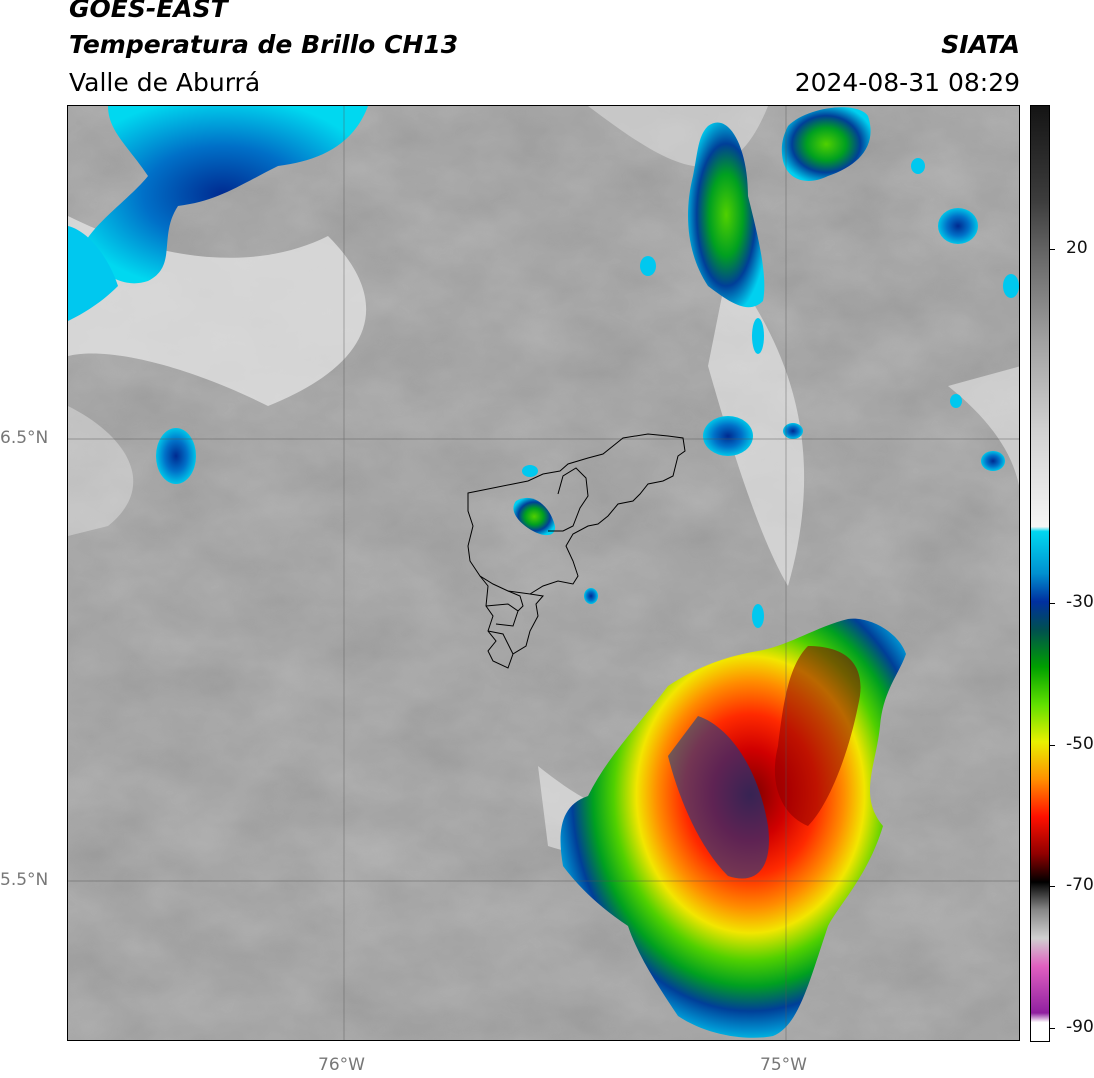 This screenshot has height=1078, width=1094. I want to click on product-title: Temperatura de Brillo CH13, so click(264, 44).